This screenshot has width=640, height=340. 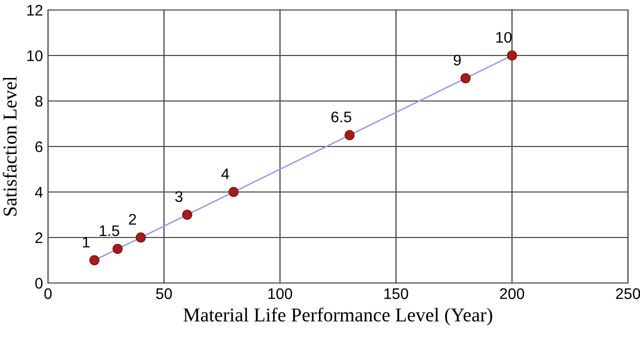 What do you see at coordinates (132, 219) in the screenshot?
I see `data-label: 2` at bounding box center [132, 219].